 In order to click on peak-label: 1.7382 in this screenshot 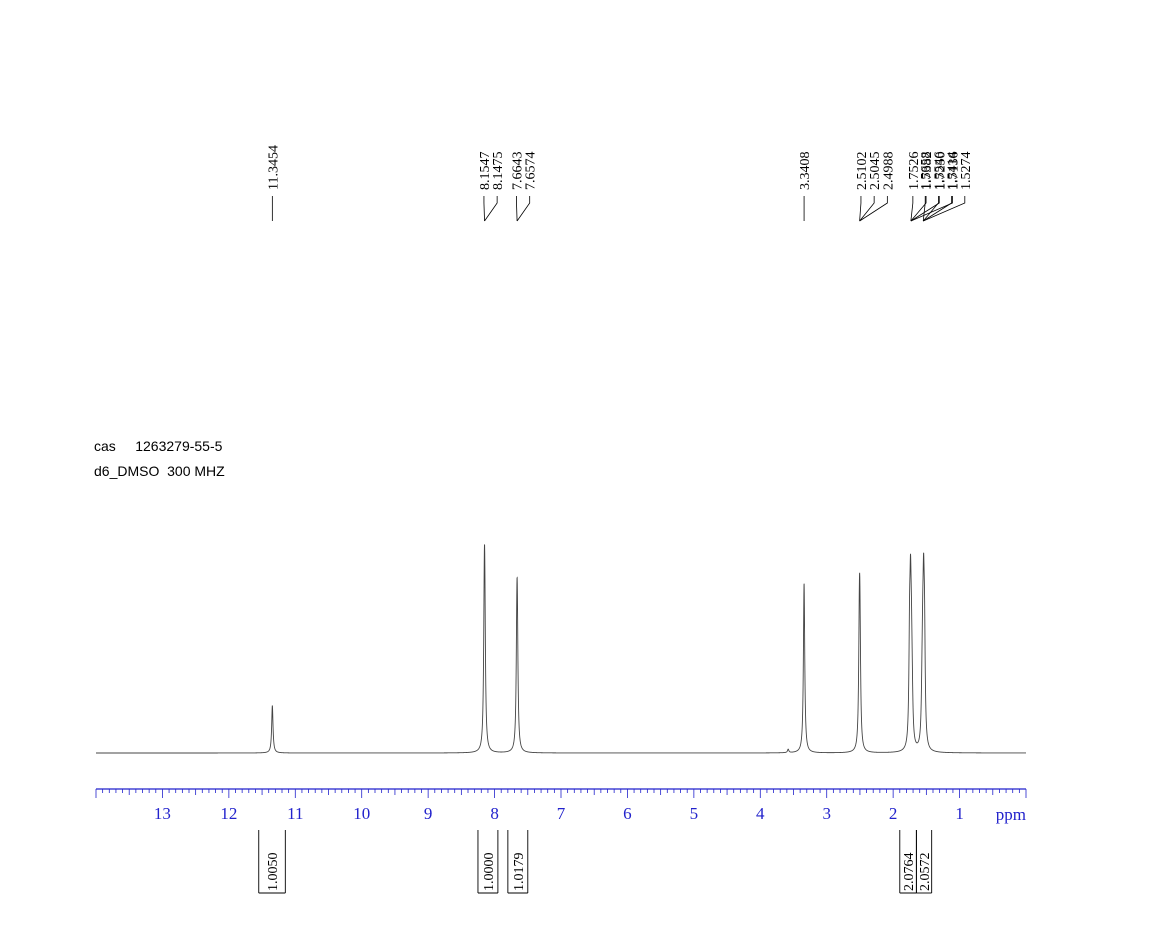, I will do `click(927, 171)`.